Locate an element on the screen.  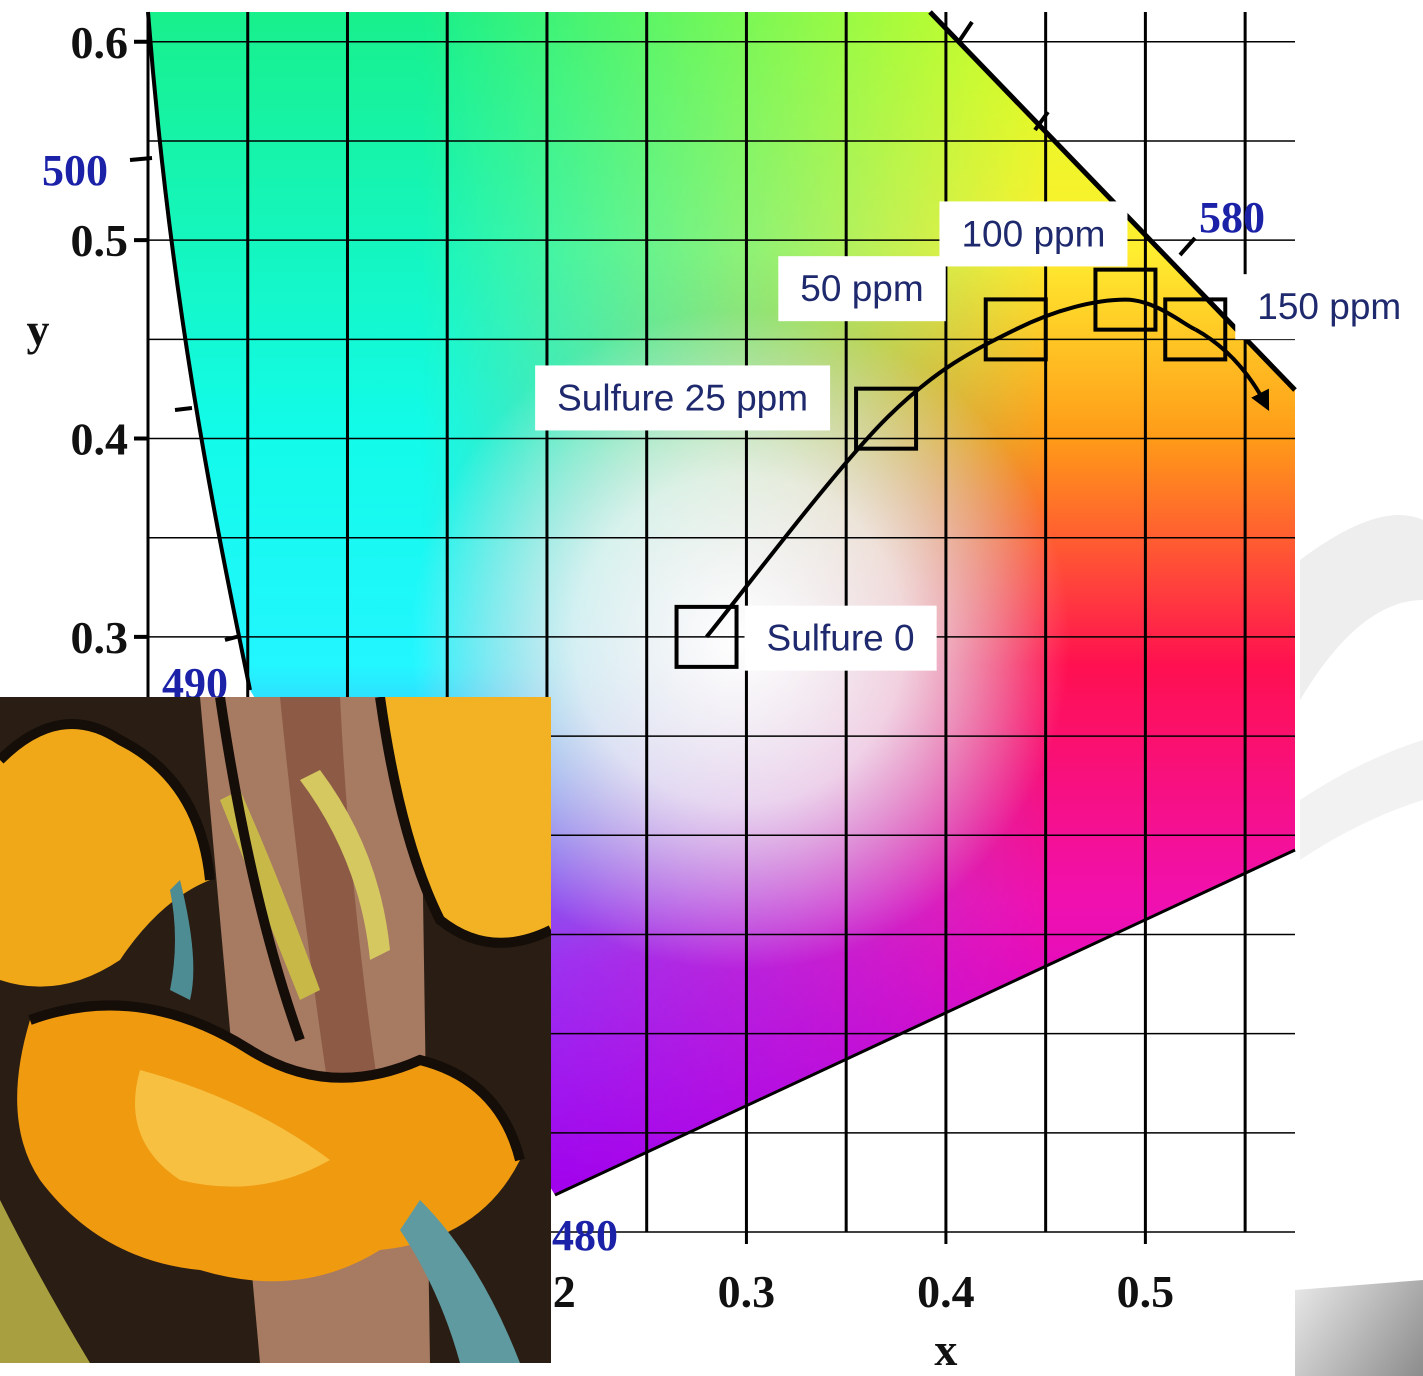
point-label: Sulfure 0 is located at coordinates (841, 638).